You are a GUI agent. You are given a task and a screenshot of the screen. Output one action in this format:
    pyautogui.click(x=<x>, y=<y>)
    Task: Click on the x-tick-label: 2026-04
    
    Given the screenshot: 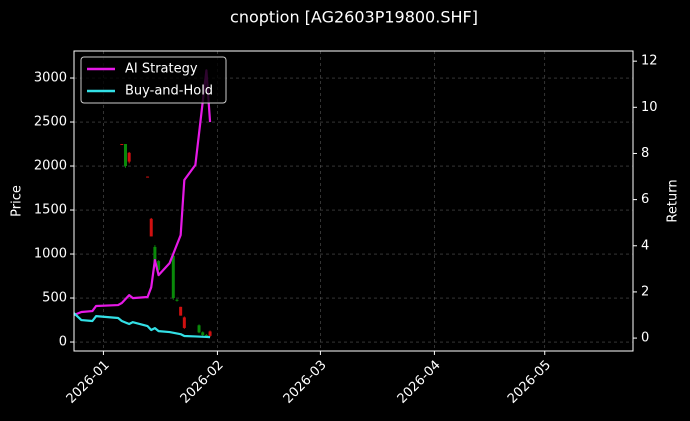 What is the action you would take?
    pyautogui.click(x=419, y=382)
    